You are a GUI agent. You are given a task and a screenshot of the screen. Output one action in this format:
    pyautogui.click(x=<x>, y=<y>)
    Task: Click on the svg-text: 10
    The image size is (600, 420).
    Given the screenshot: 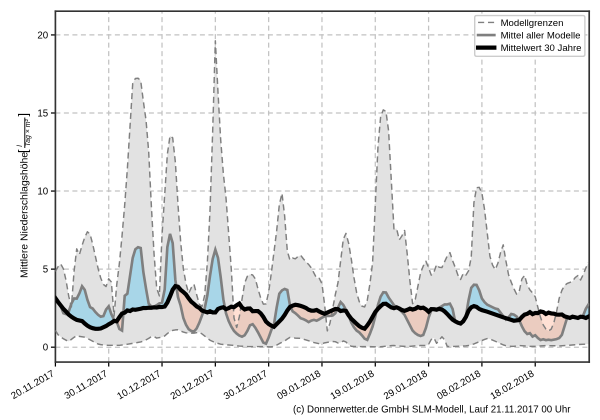 What is the action you would take?
    pyautogui.click(x=42, y=192)
    